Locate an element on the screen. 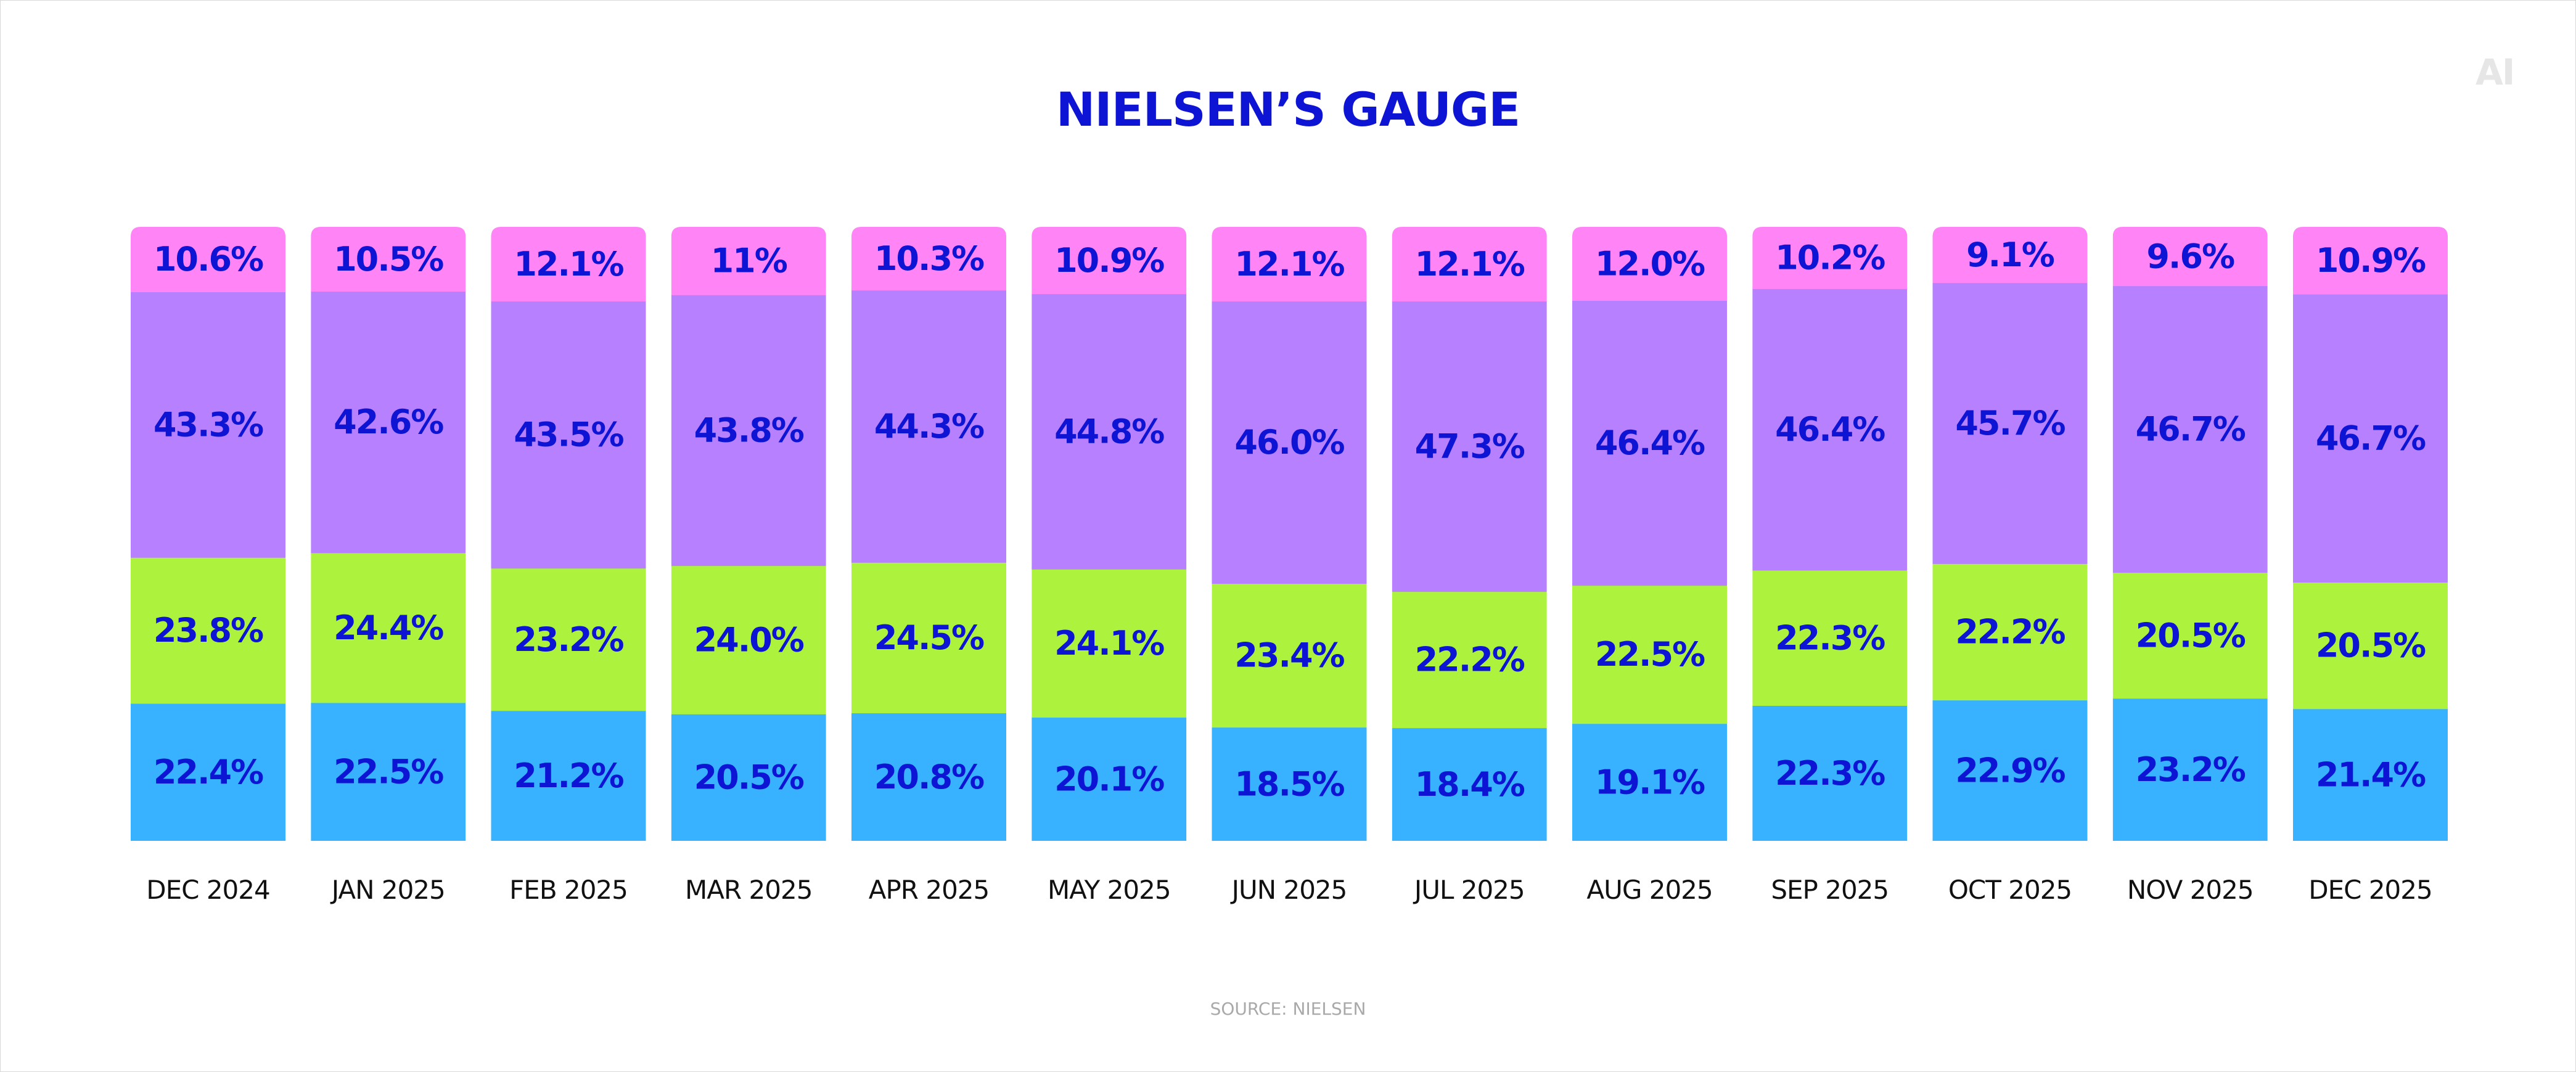 Image resolution: width=2576 pixels, height=1072 pixels. data-label: 24.5% is located at coordinates (929, 637).